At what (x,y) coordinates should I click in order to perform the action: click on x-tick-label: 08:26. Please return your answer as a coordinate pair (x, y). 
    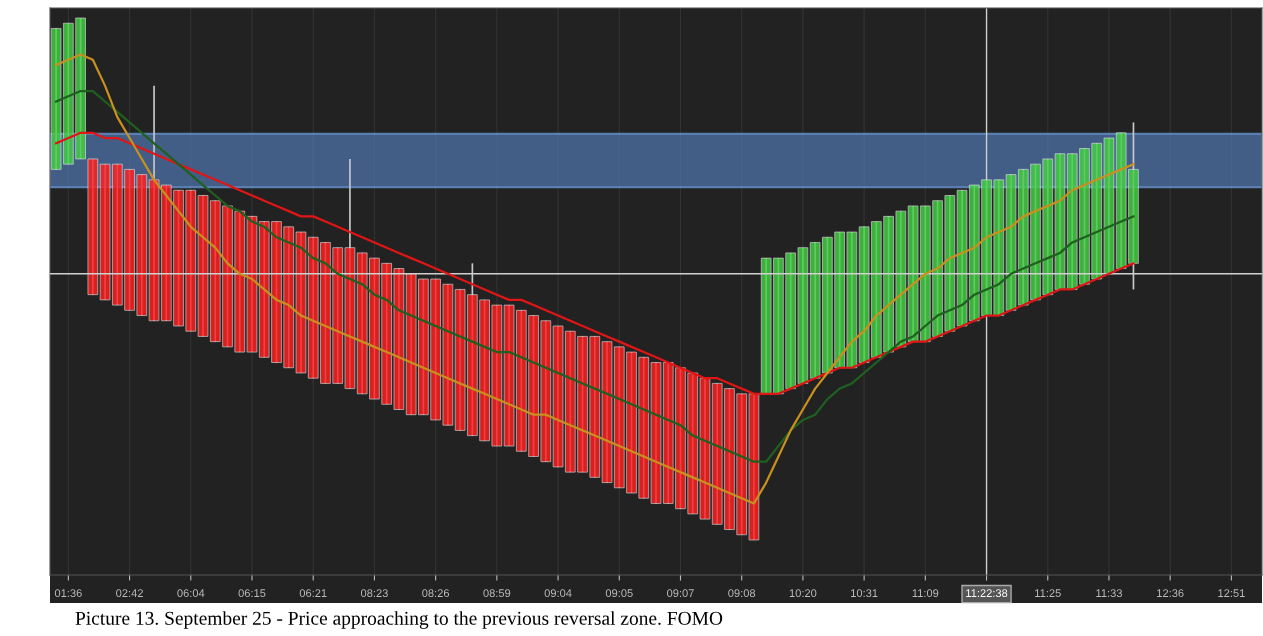
    Looking at the image, I should click on (436, 593).